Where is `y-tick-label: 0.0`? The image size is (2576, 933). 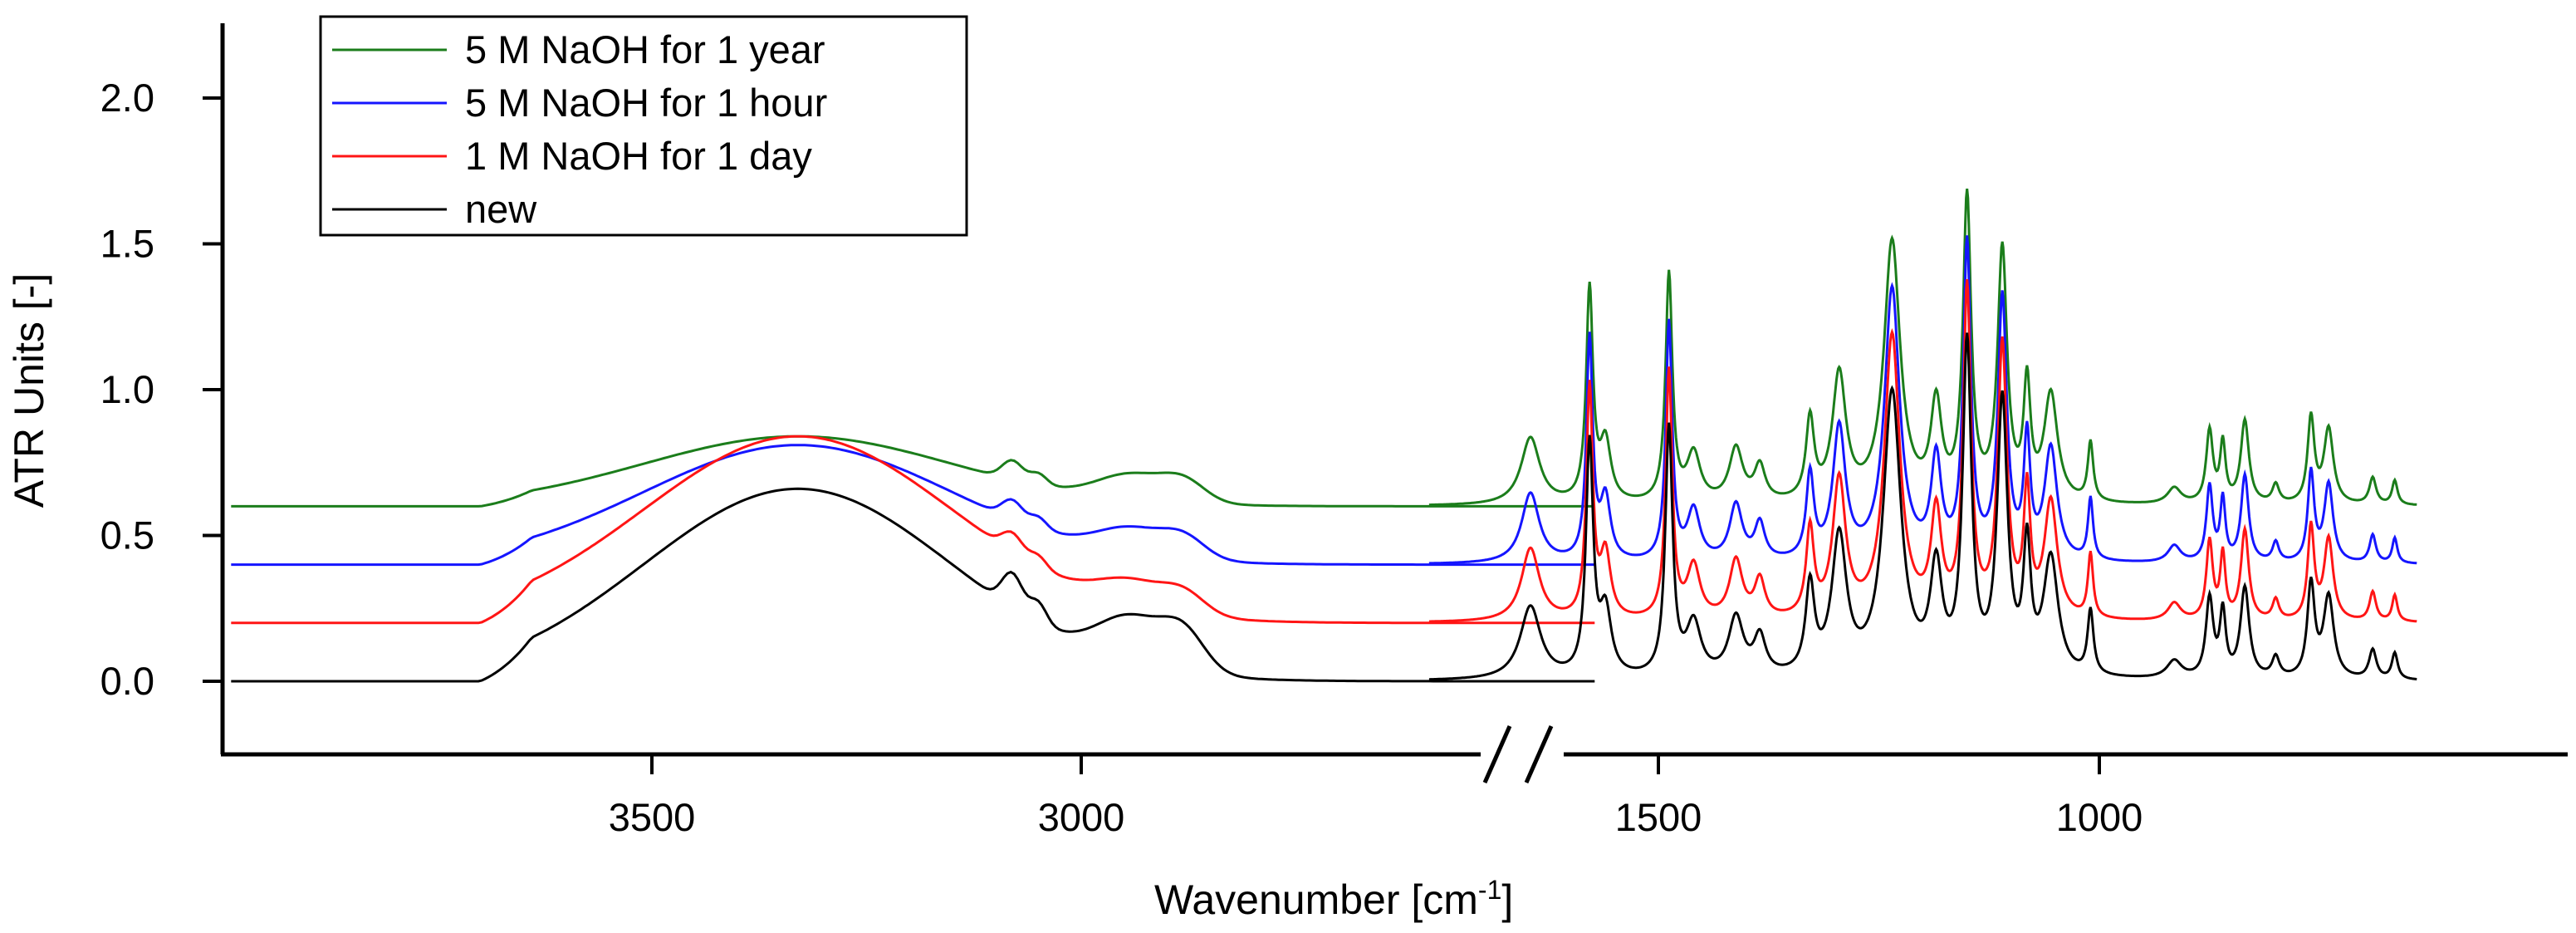
y-tick-label: 0.0 is located at coordinates (127, 681).